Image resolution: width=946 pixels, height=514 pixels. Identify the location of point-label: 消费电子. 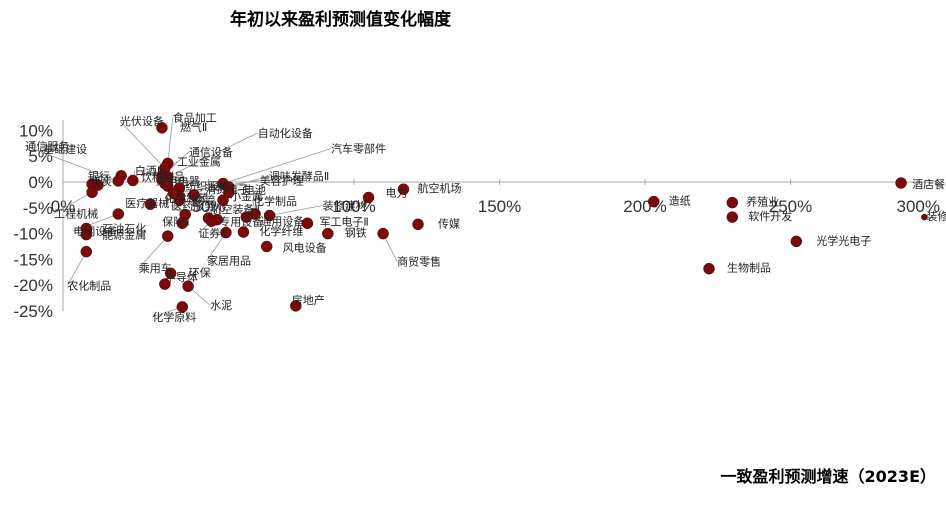
(227, 189).